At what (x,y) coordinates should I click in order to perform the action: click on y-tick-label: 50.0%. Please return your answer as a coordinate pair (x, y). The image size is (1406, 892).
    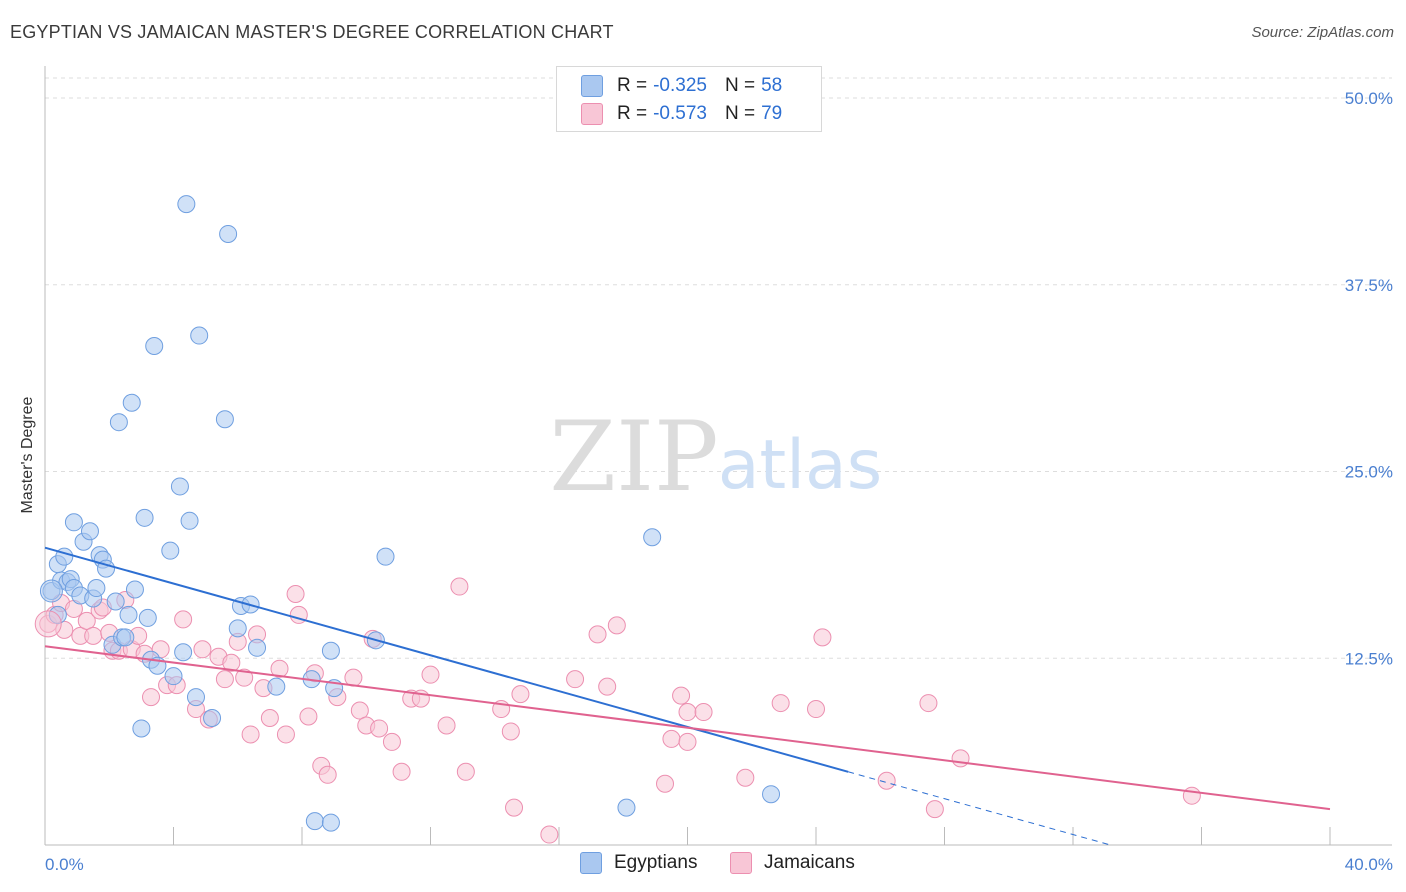
    Looking at the image, I should click on (1369, 98).